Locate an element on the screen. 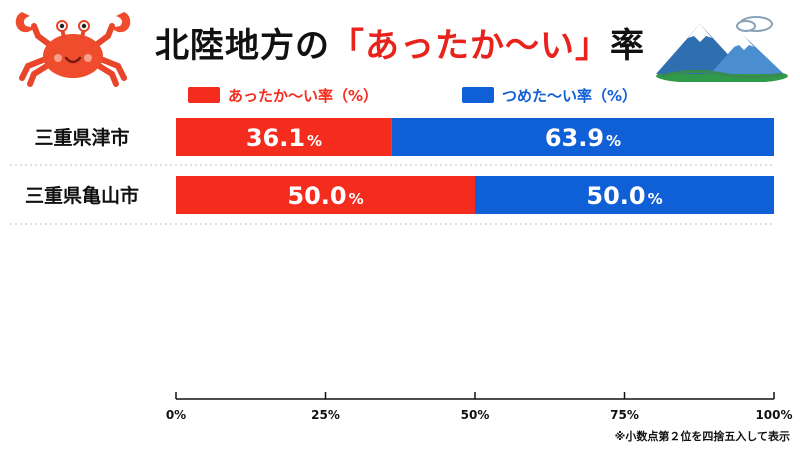 The image size is (800, 450). legend-swatch-warm is located at coordinates (204, 95).